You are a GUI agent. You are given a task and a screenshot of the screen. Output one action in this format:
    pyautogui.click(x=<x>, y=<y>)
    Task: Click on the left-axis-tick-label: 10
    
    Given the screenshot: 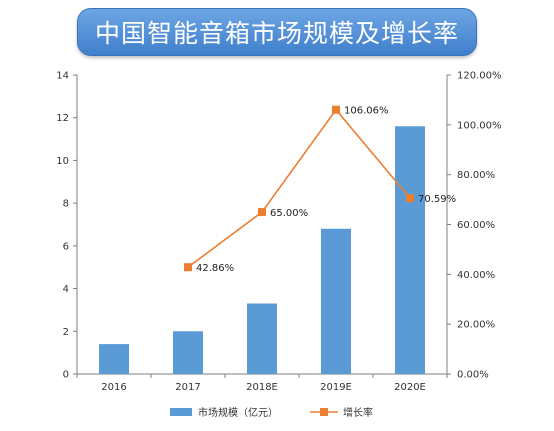 What is the action you would take?
    pyautogui.click(x=62, y=161)
    